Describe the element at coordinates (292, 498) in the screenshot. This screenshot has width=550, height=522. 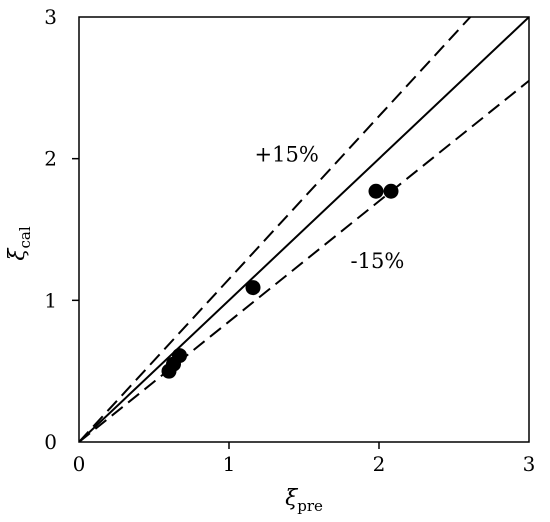
I see `x-axis-symbol: ξ` at that location.